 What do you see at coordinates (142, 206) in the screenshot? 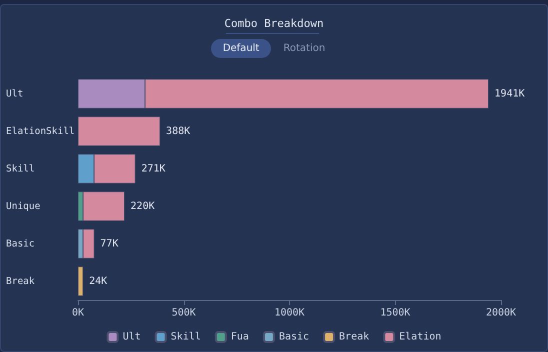
I see `total-label: 220K` at bounding box center [142, 206].